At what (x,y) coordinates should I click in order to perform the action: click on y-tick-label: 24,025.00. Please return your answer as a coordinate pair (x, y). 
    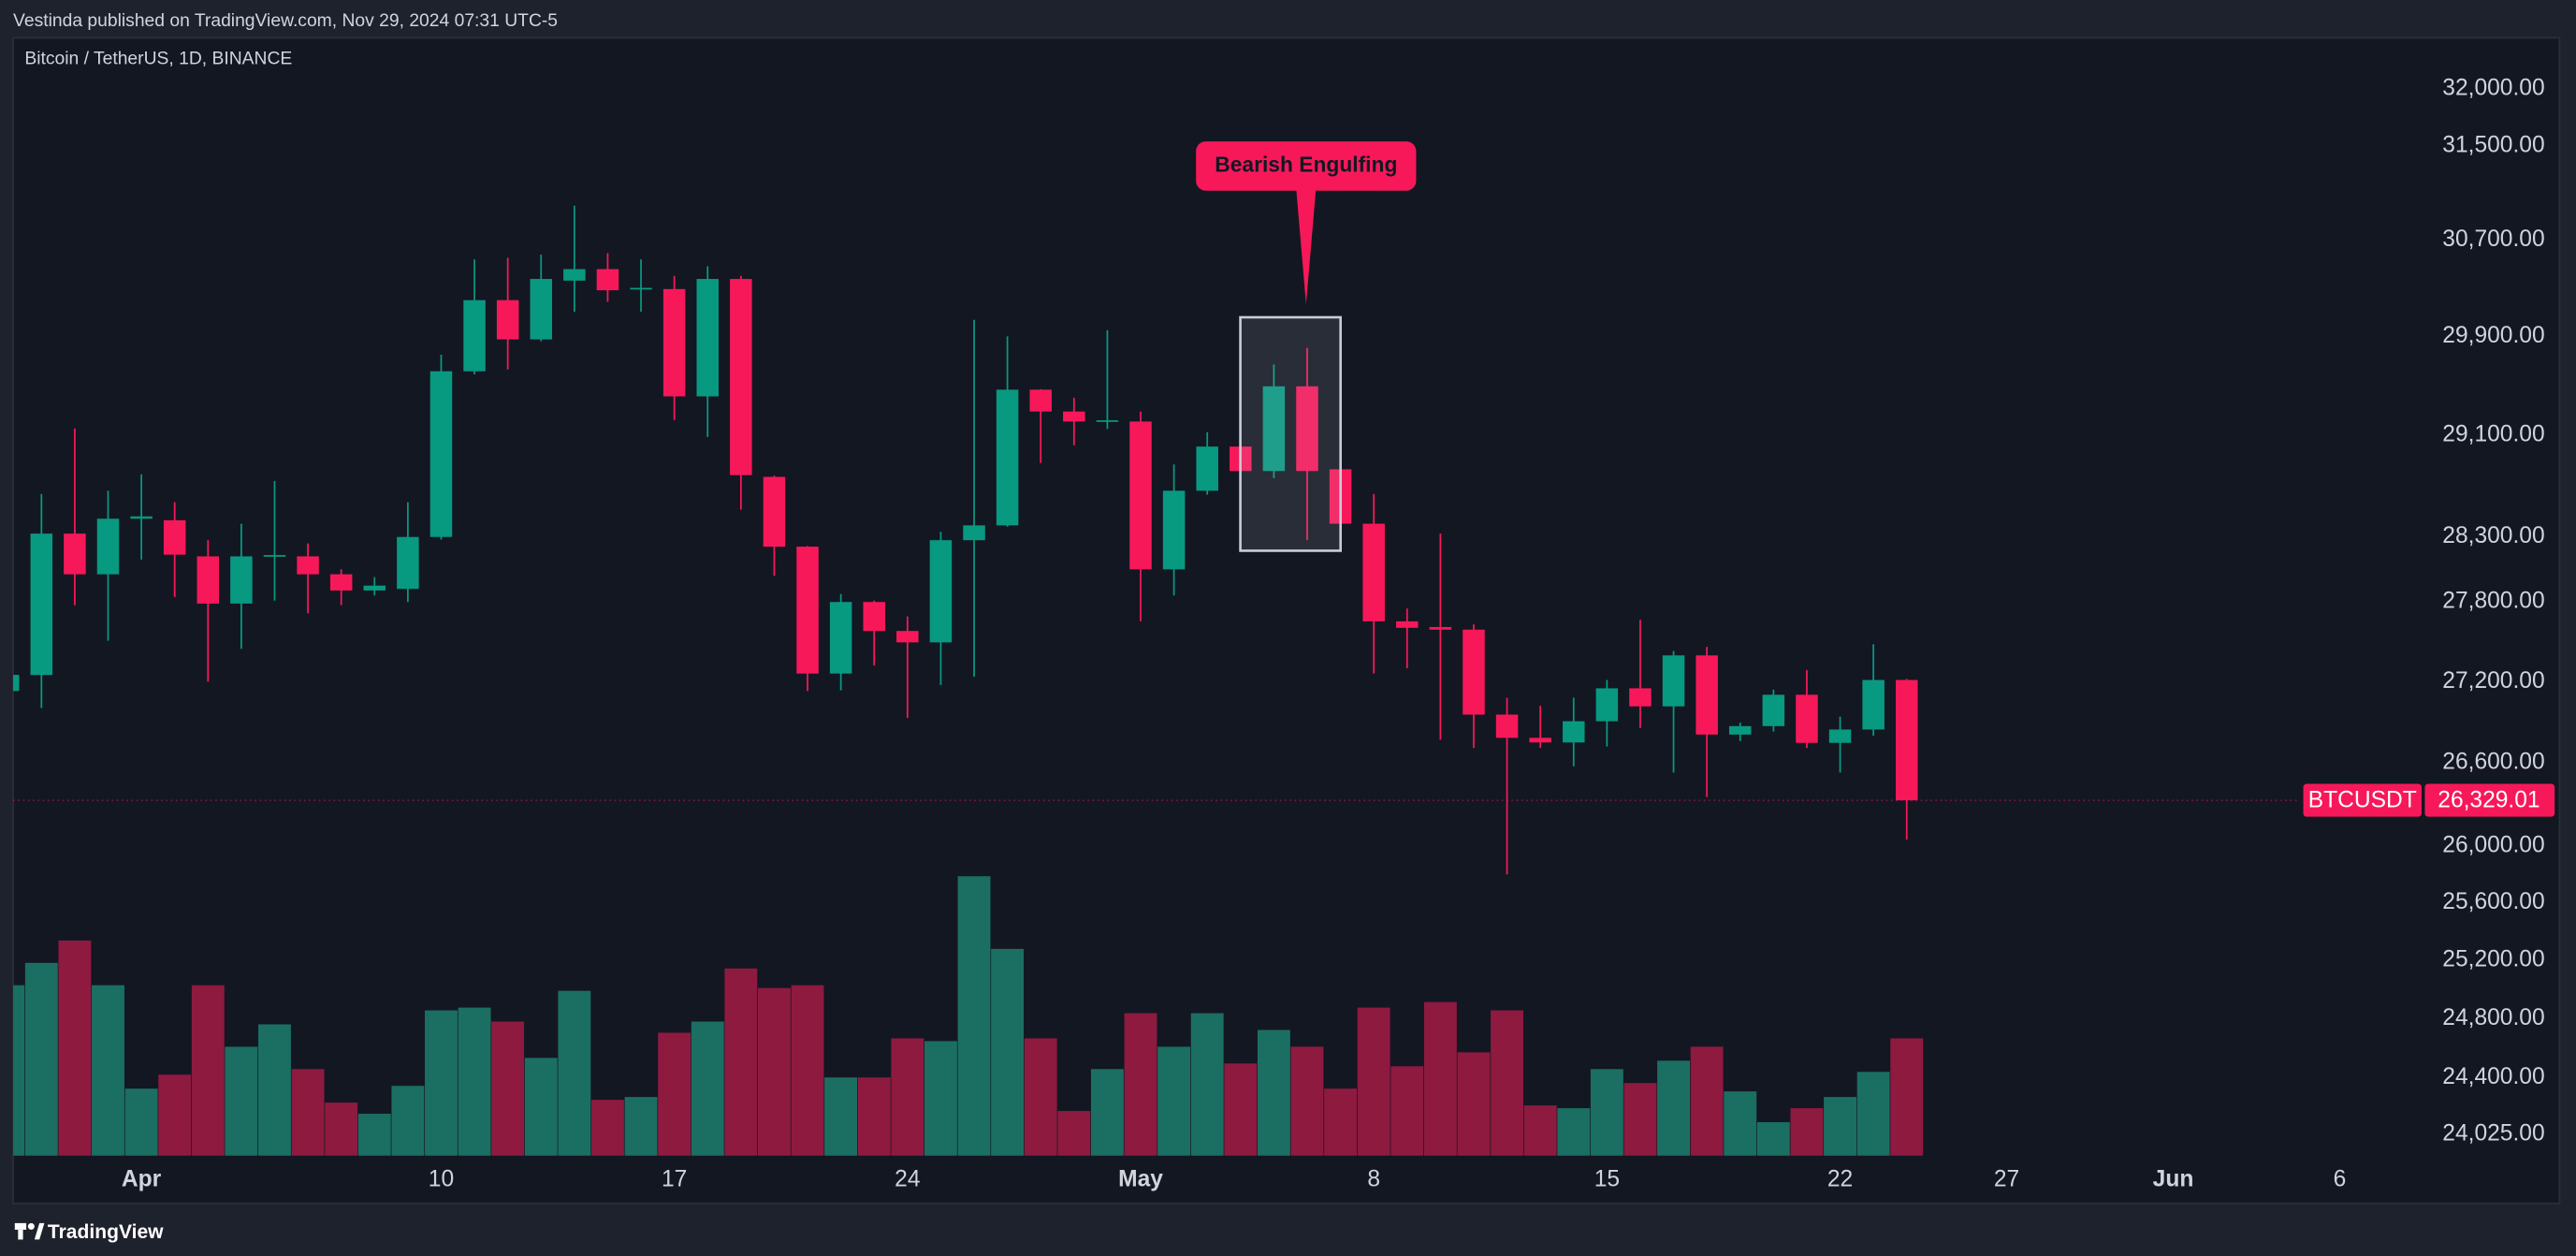
    Looking at the image, I should click on (2493, 1133).